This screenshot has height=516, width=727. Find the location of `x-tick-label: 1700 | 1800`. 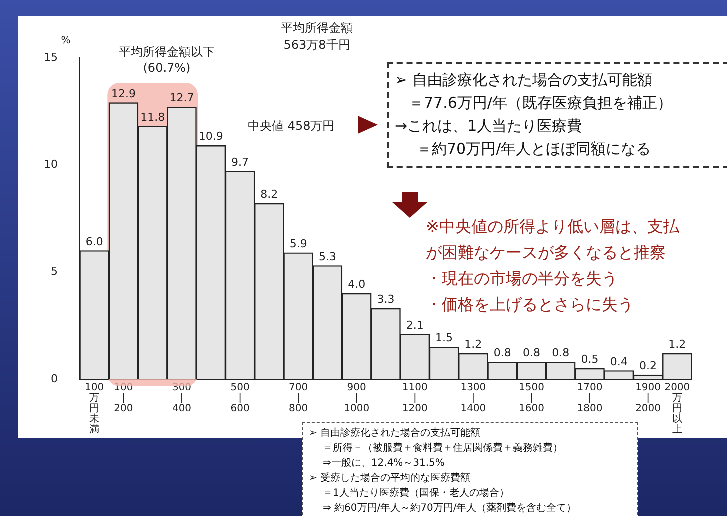

x-tick-label: 1700 | 1800 is located at coordinates (590, 398).